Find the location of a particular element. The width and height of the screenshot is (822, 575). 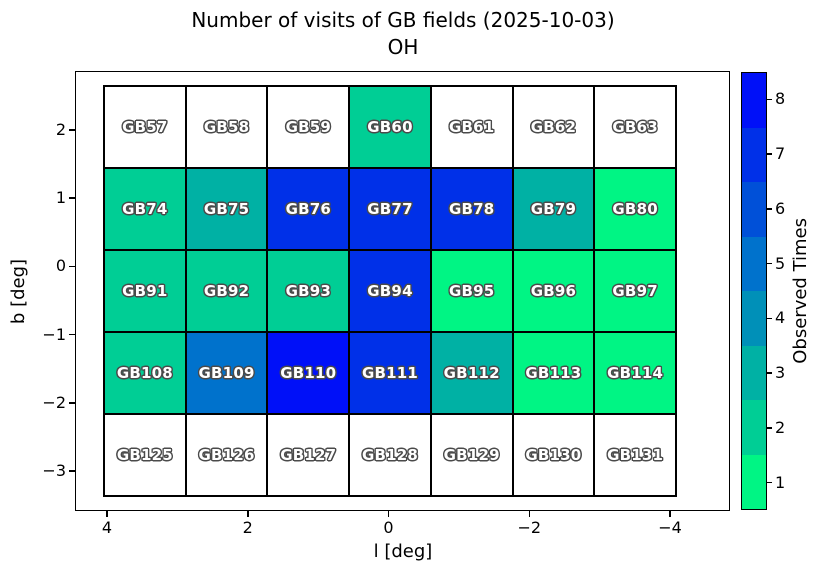

field-cell: GB111 is located at coordinates (390, 373).